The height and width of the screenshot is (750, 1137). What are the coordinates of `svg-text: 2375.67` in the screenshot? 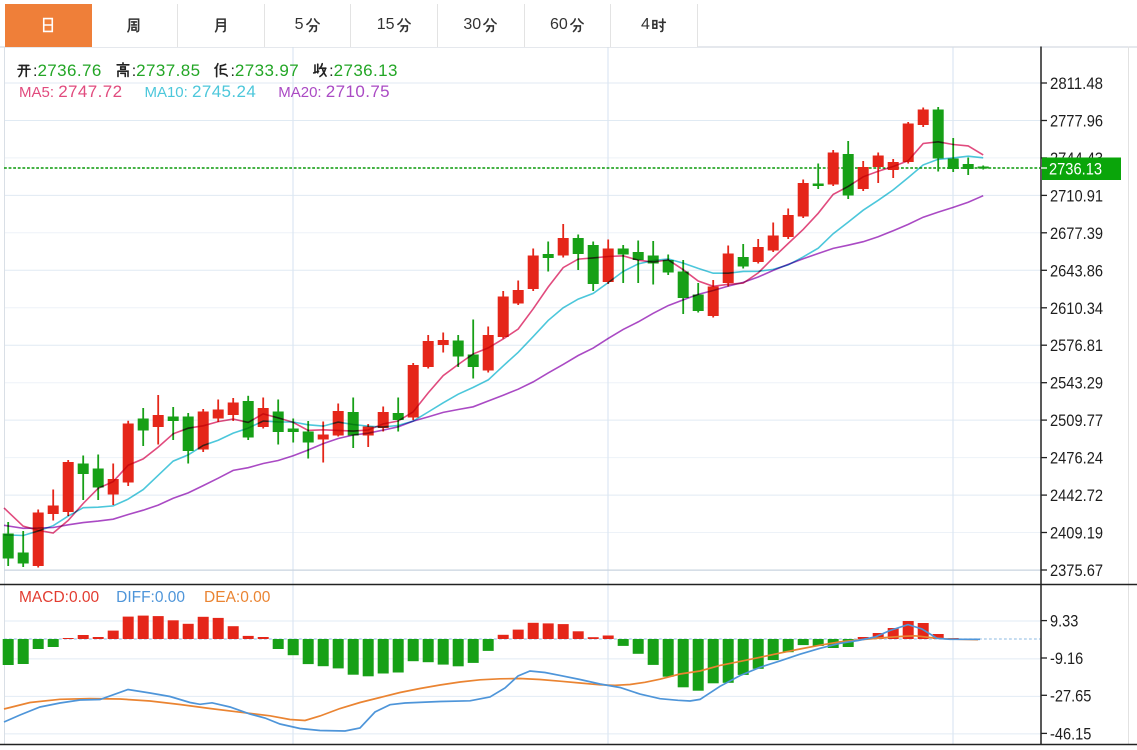 It's located at (1076, 570).